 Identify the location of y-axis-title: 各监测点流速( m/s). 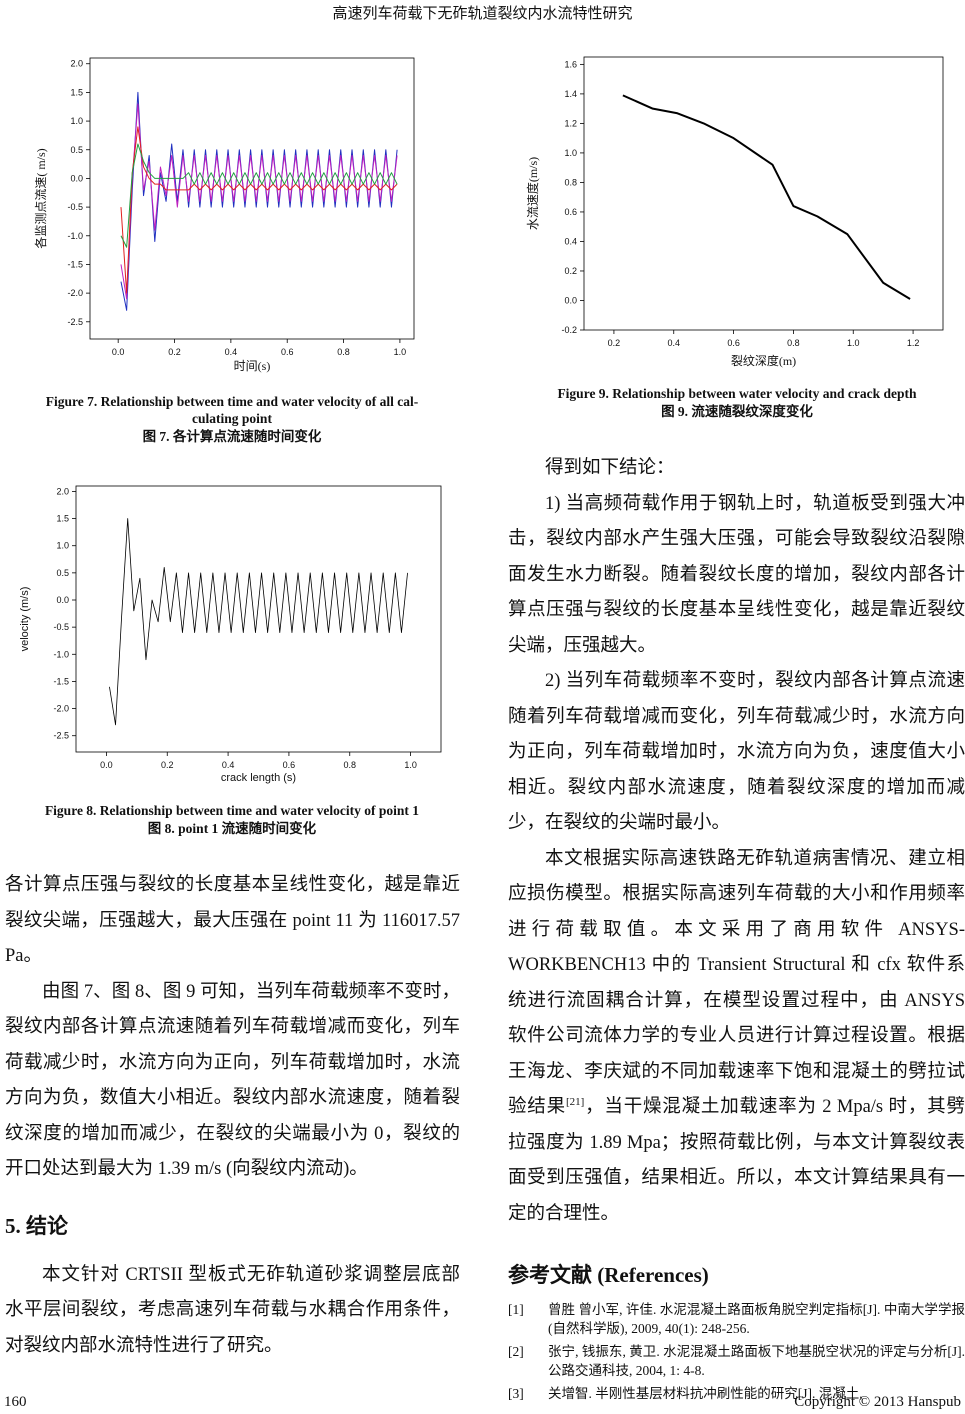
(40, 198).